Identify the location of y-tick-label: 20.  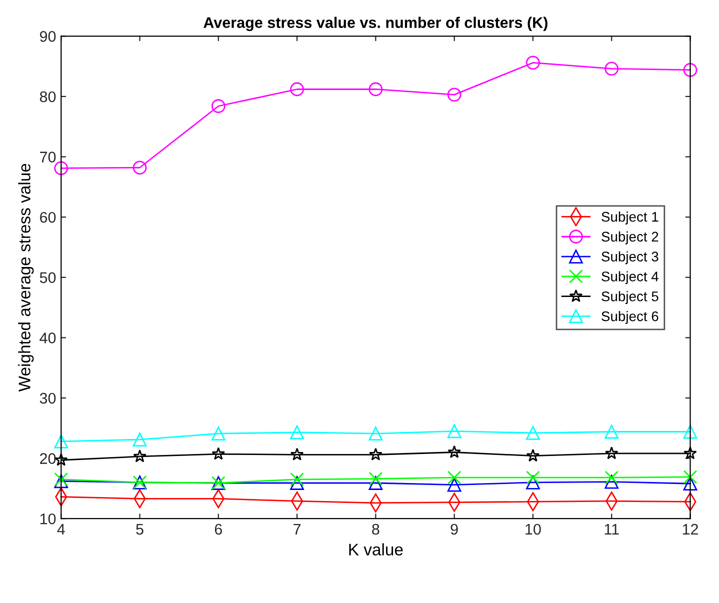
(48, 458).